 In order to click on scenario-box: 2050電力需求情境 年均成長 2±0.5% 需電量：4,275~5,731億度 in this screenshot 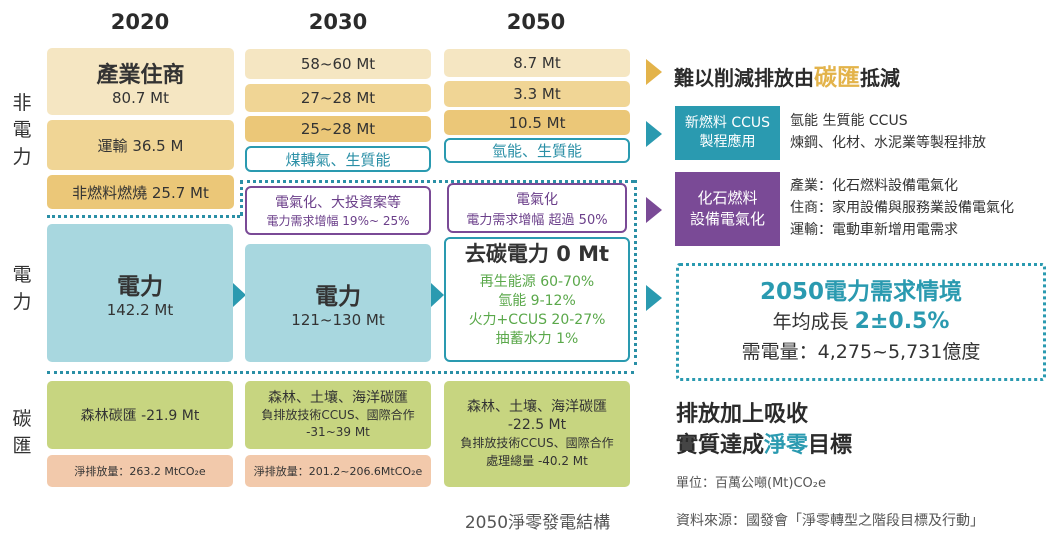, I will do `click(861, 322)`.